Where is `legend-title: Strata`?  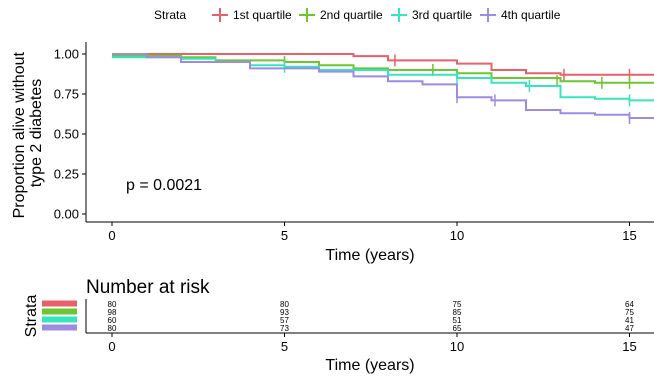 legend-title: Strata is located at coordinates (170, 15).